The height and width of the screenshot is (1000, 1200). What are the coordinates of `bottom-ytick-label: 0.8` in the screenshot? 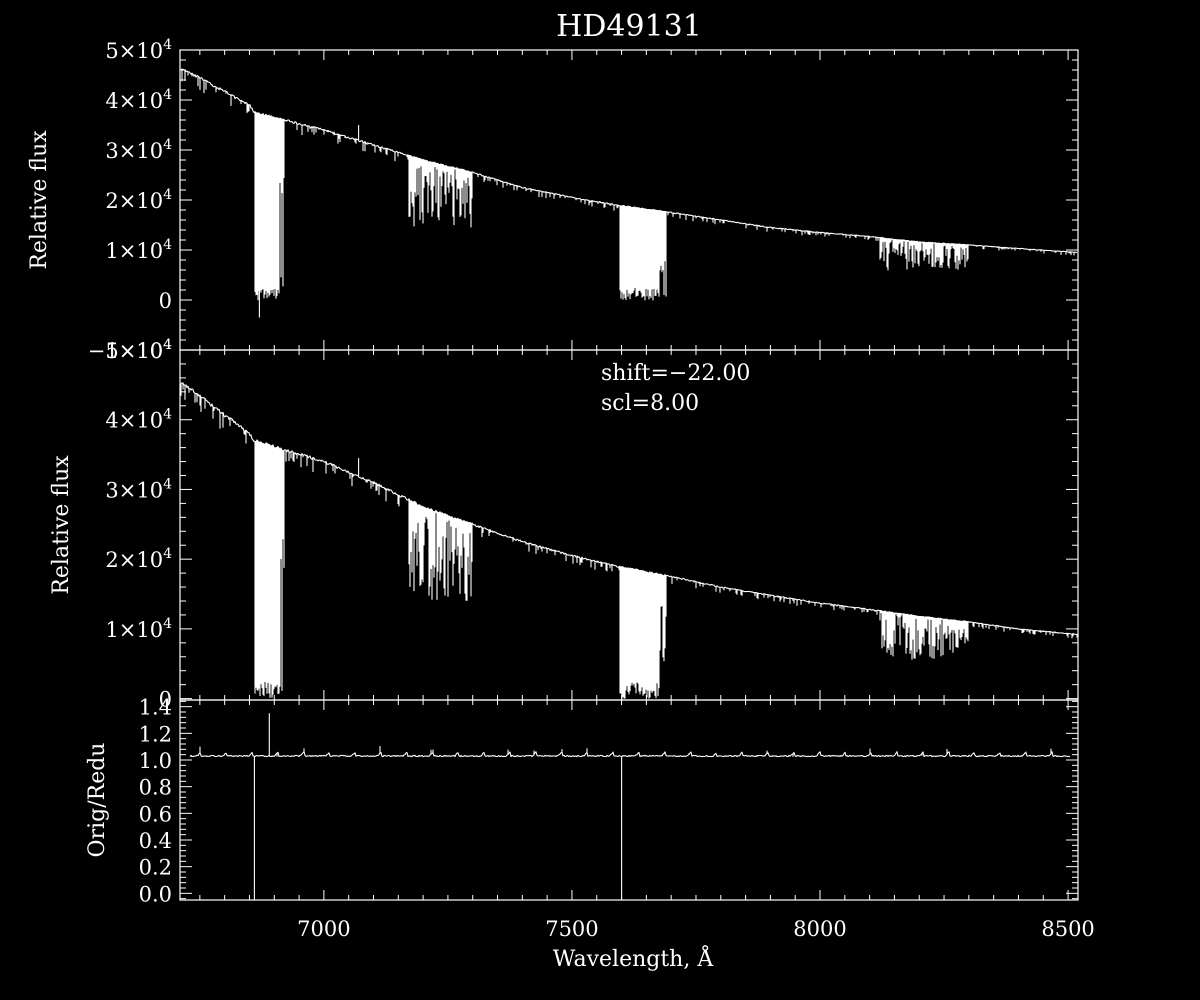 It's located at (155, 788).